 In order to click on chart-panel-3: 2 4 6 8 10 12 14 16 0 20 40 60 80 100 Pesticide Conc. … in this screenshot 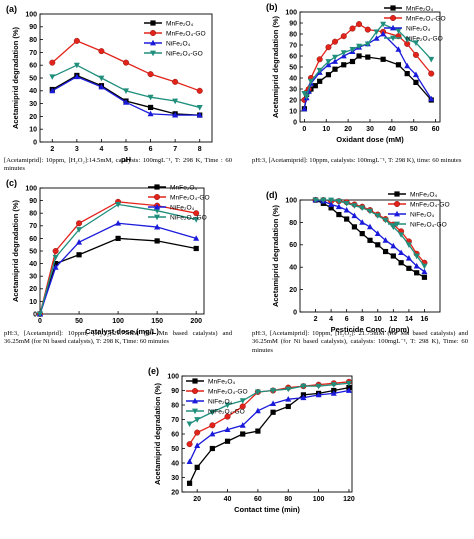, I will do `click(358, 262)`.